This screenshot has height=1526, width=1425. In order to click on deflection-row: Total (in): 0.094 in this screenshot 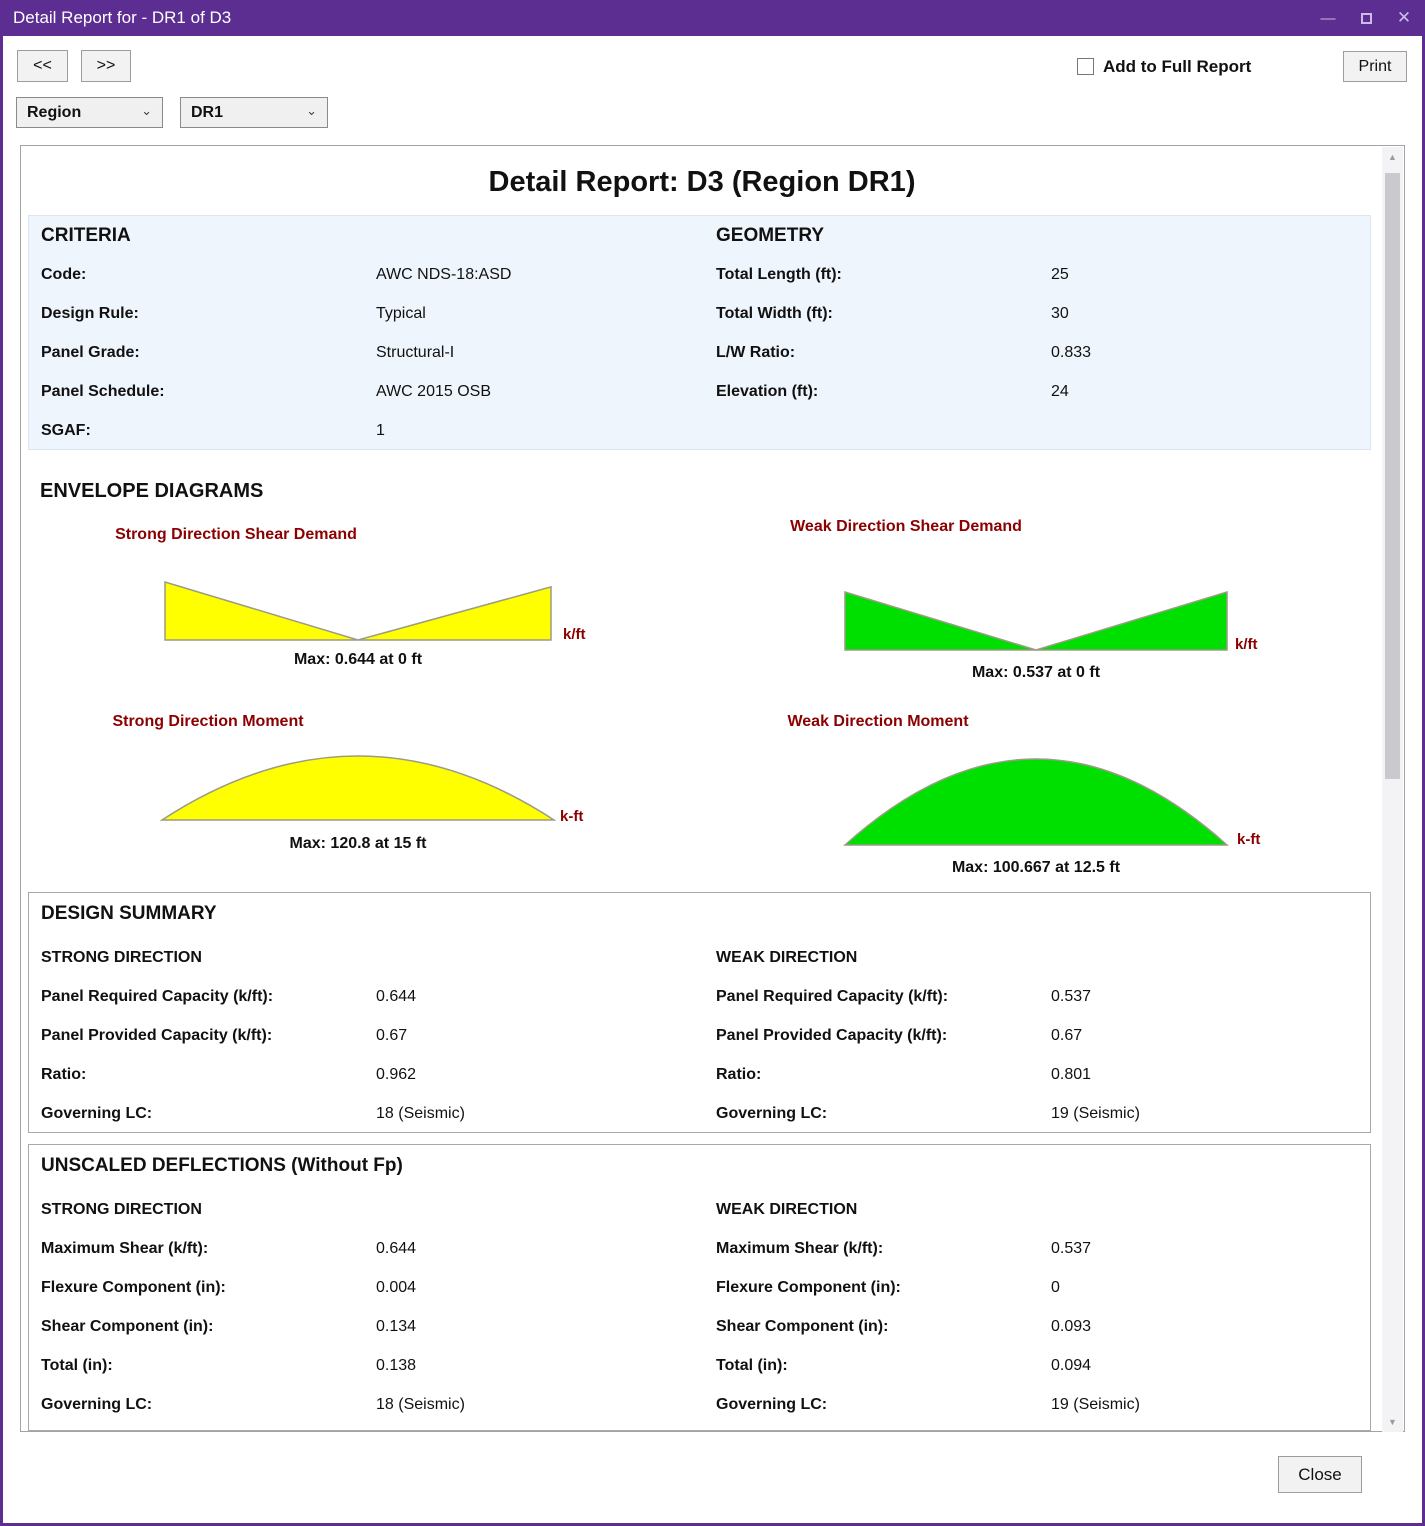, I will do `click(1041, 1366)`.